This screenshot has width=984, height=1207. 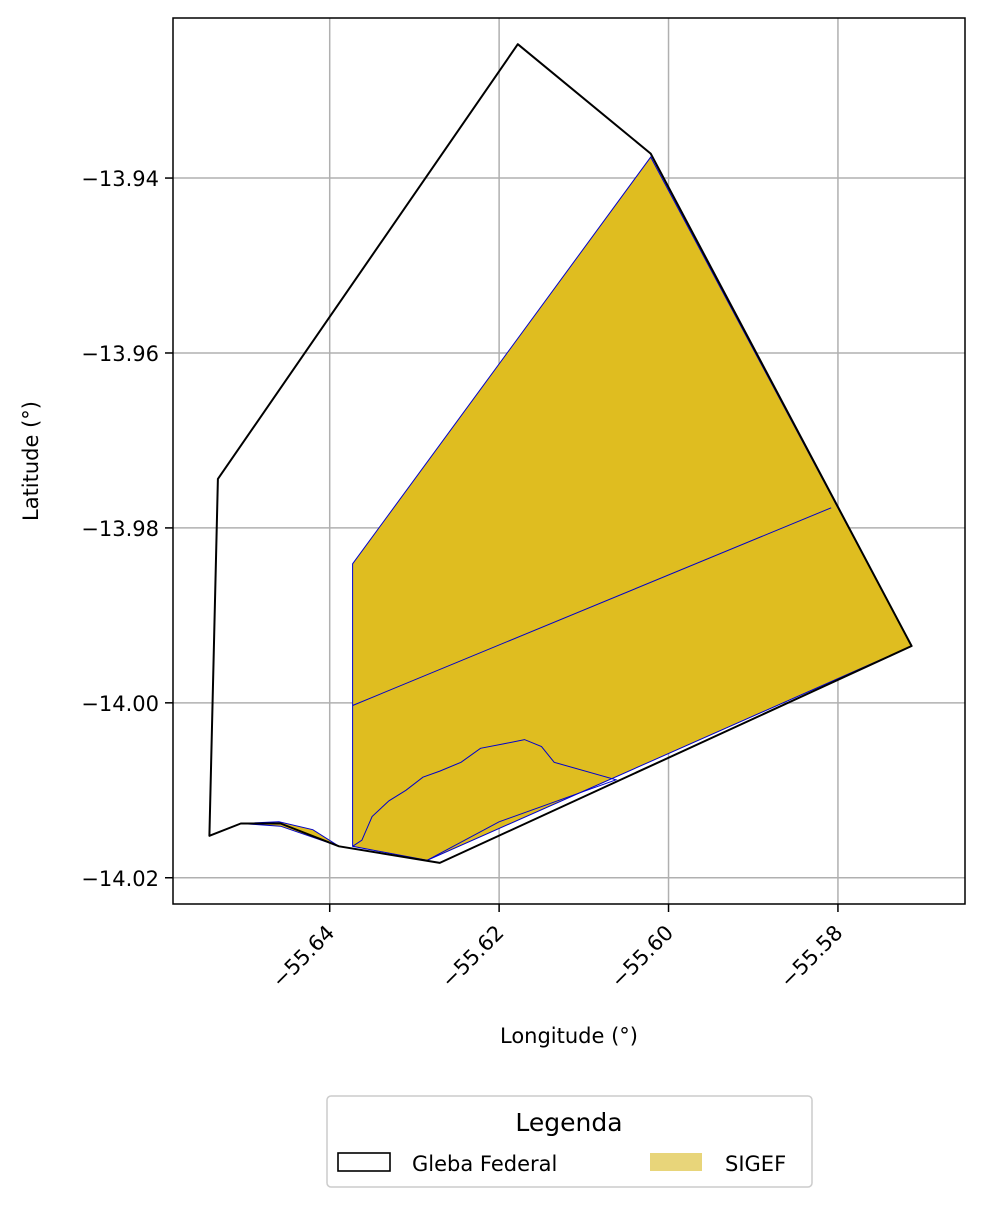 What do you see at coordinates (485, 800) in the screenshot?
I see `sigef-inner-boundary` at bounding box center [485, 800].